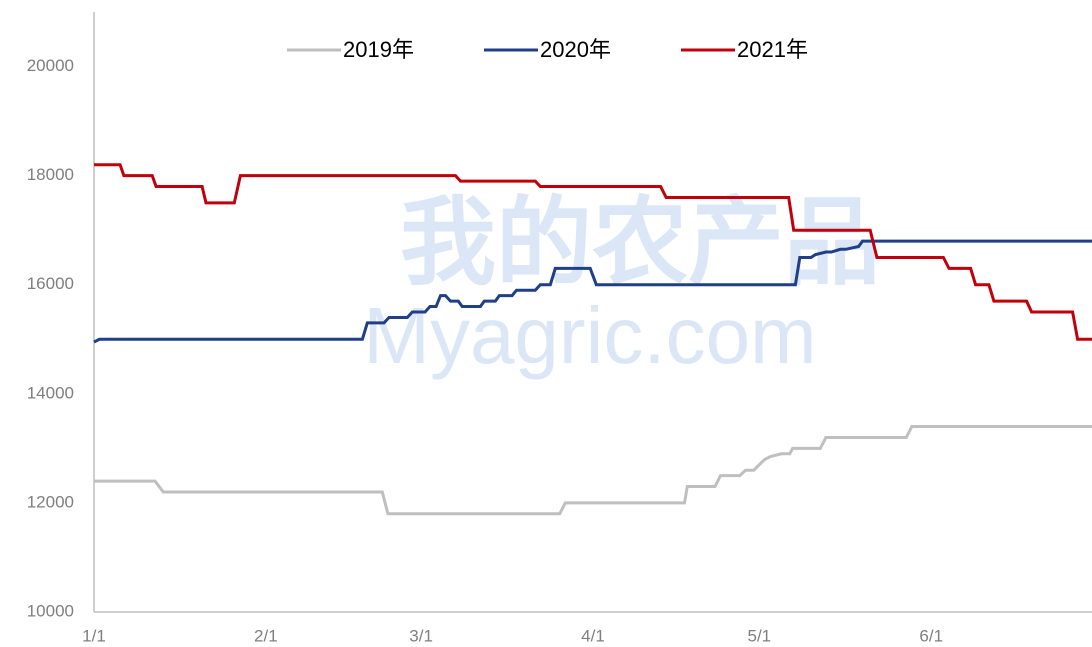  I want to click on watermark: Myagric.com, so click(589, 335).